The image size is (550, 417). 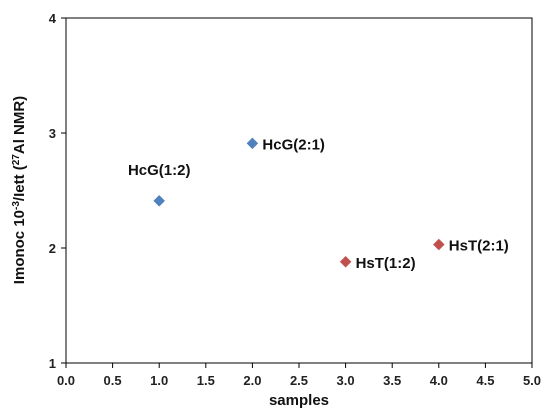 What do you see at coordinates (392, 380) in the screenshot?
I see `x-tick-label: 3.5` at bounding box center [392, 380].